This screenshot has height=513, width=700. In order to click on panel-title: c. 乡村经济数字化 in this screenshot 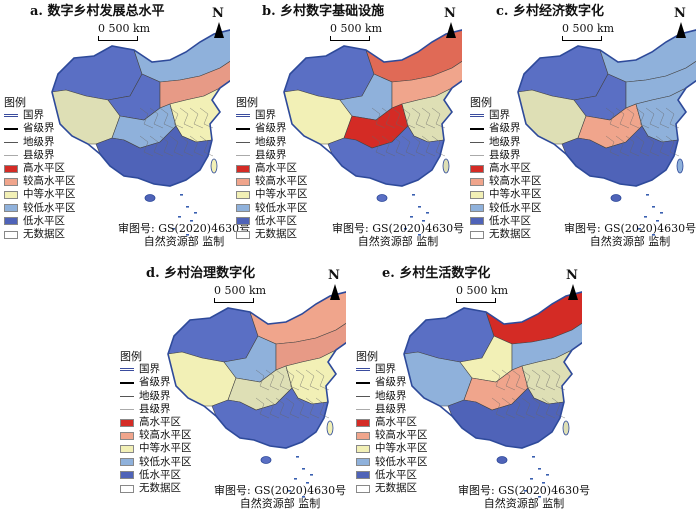, I will do `click(550, 11)`.